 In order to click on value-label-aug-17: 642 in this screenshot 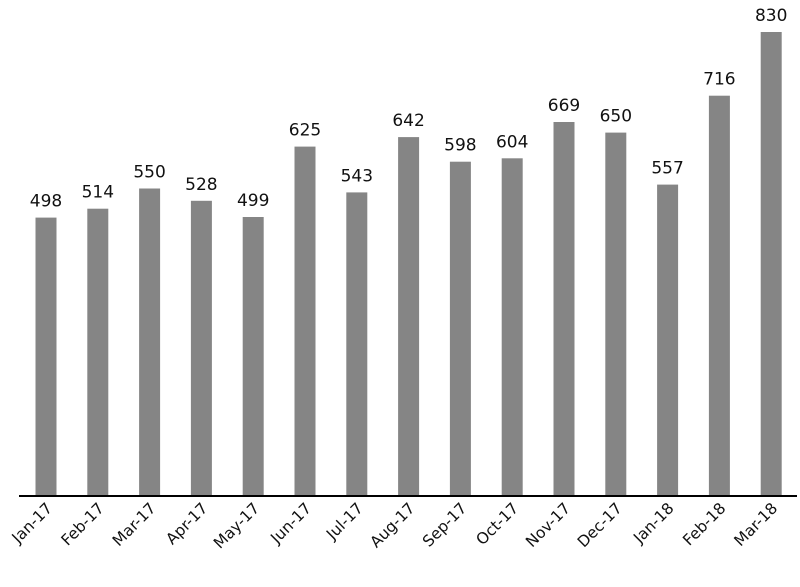, I will do `click(408, 121)`.